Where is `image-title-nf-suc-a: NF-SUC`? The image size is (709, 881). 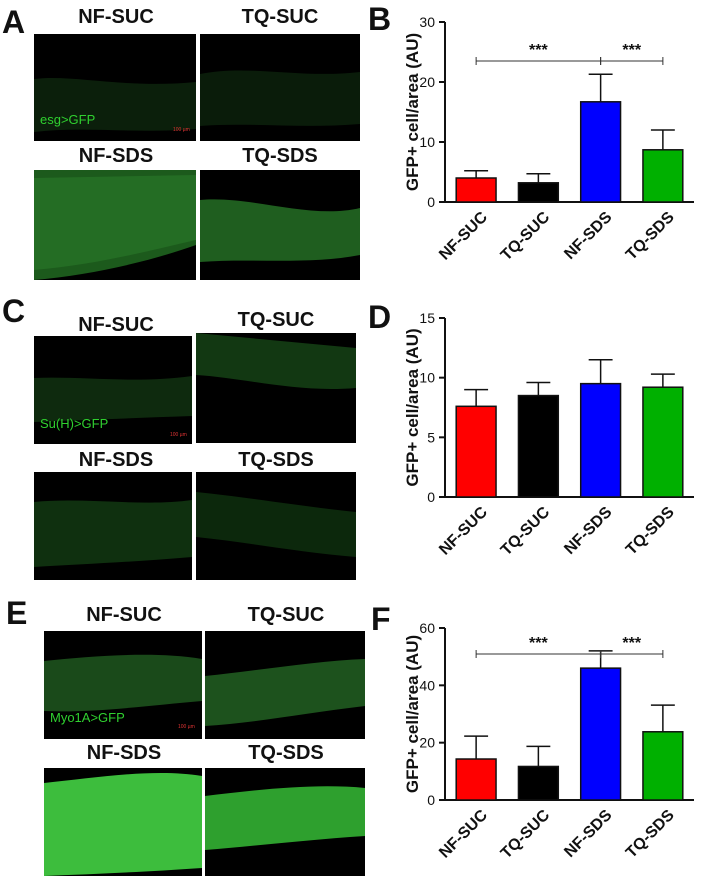 image-title-nf-suc-a: NF-SUC is located at coordinates (116, 17).